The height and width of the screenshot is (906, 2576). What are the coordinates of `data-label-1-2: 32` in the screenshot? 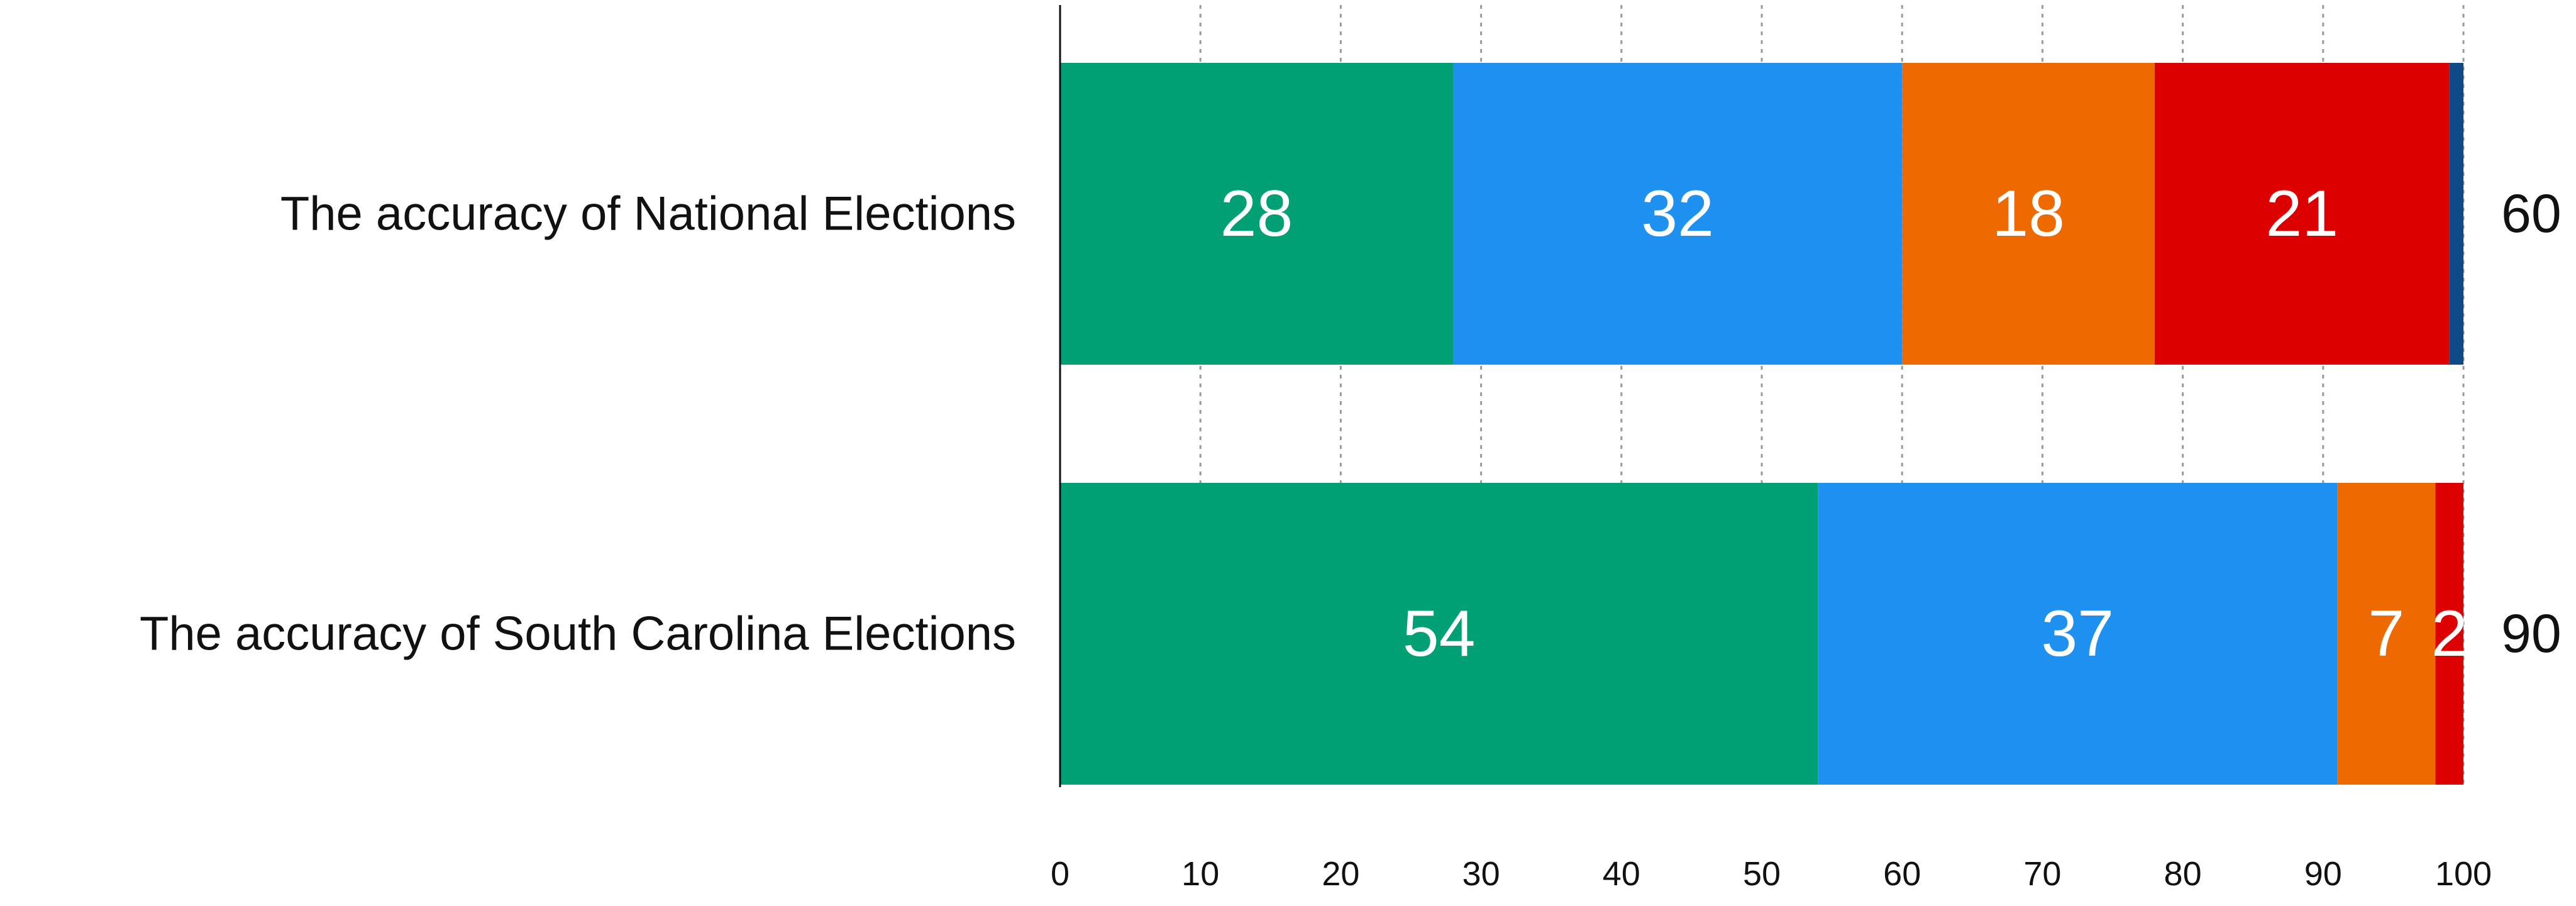 It's located at (1677, 213).